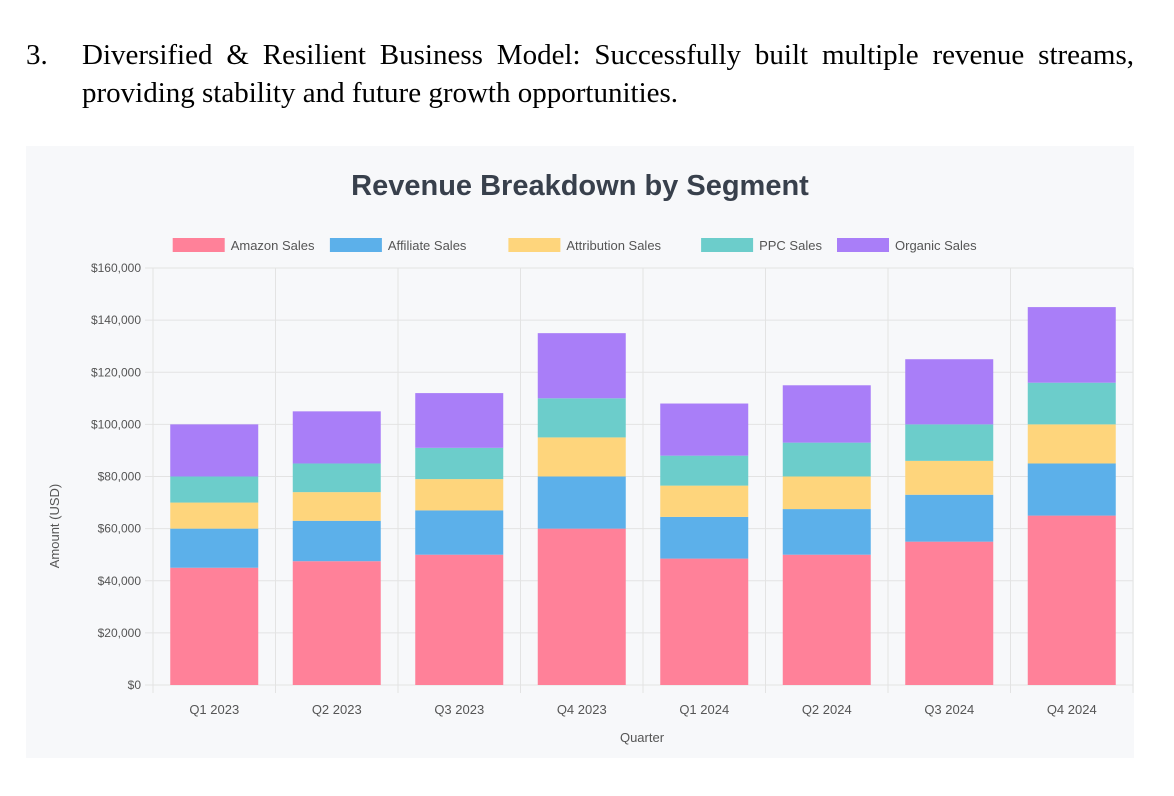  I want to click on legend-item-affiliate-sales: Affiliate Sales, so click(398, 245).